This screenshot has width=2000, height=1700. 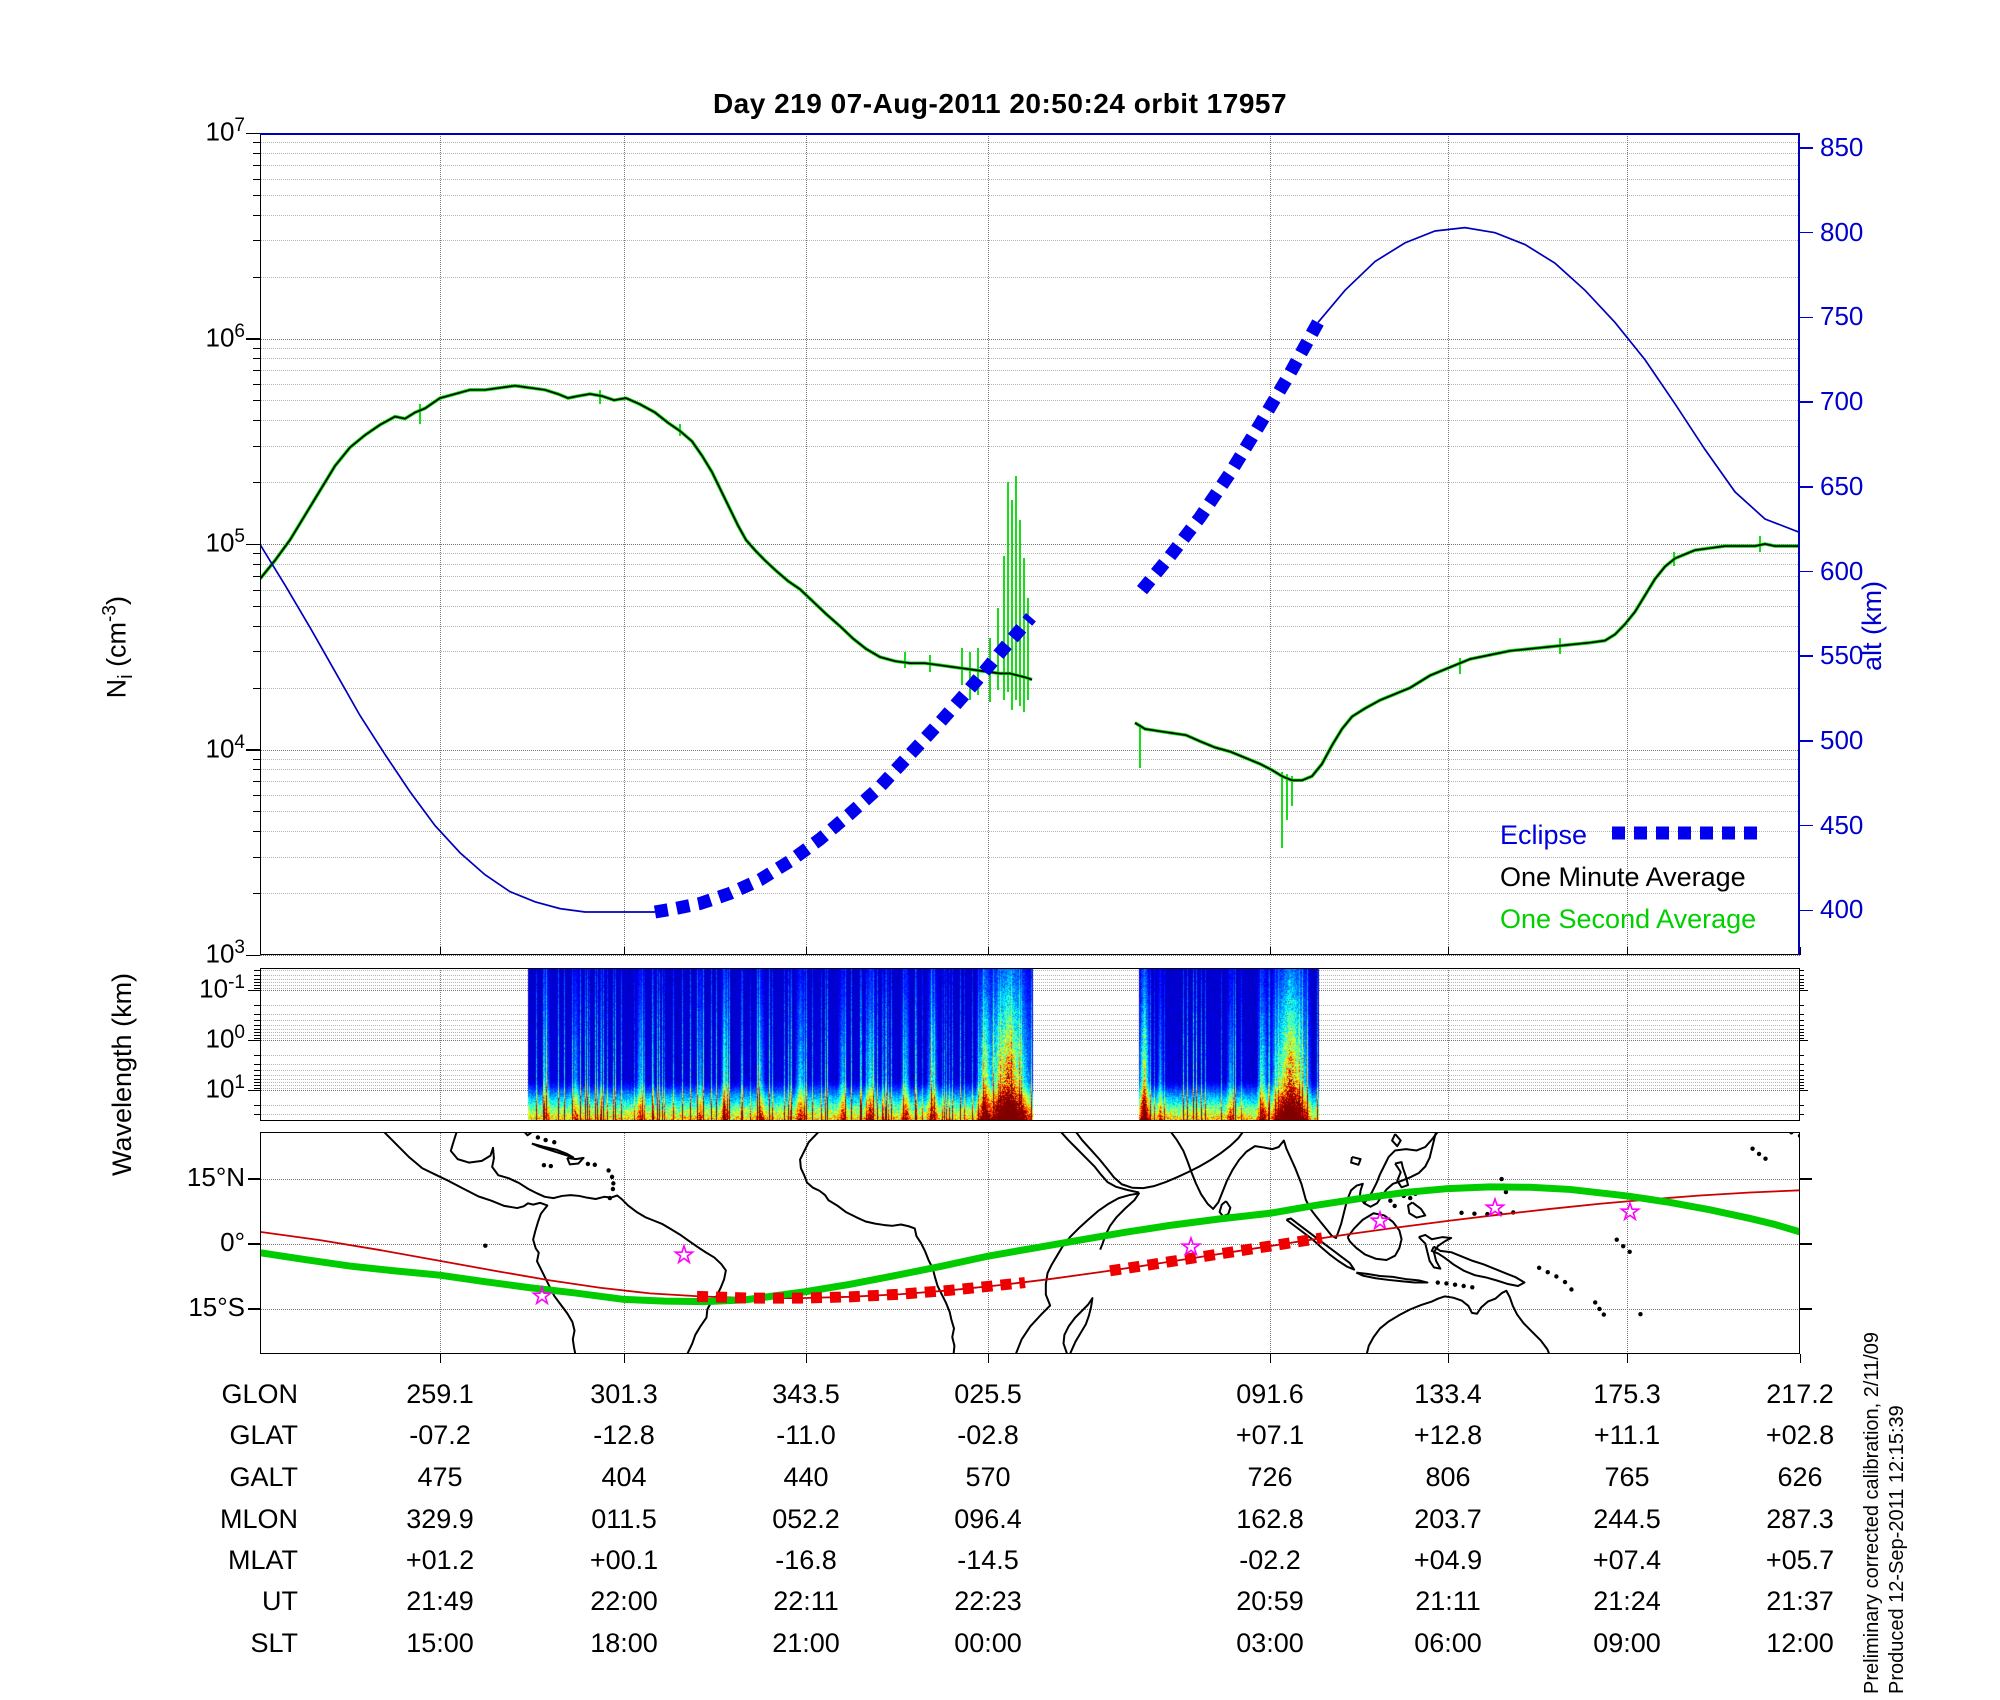 What do you see at coordinates (1030, 750) in the screenshot?
I see `major-gridline` at bounding box center [1030, 750].